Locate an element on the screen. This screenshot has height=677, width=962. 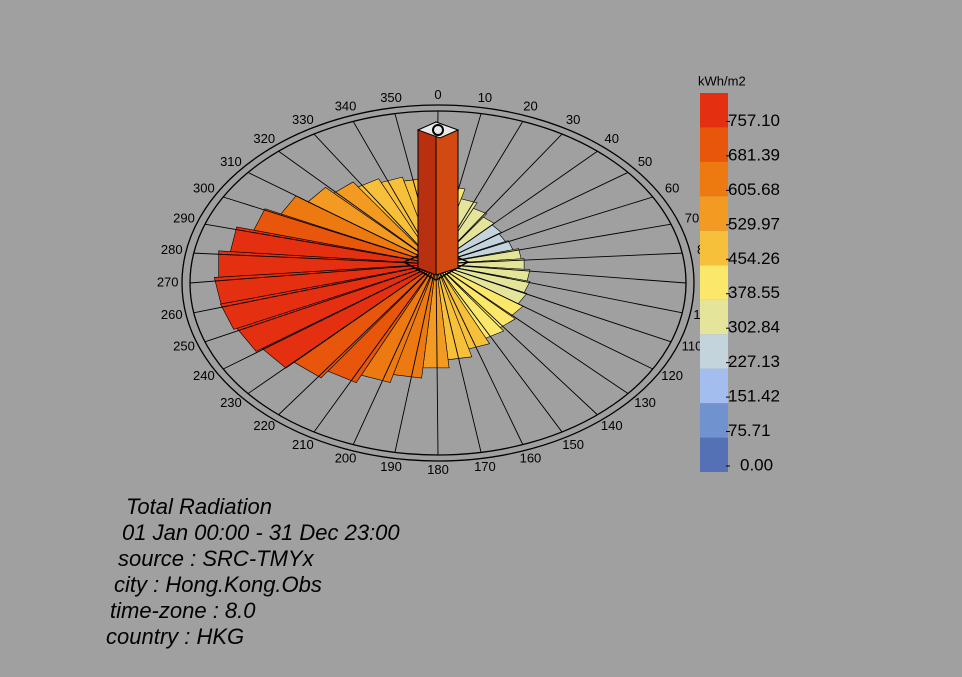
legend-label: 454.26 is located at coordinates (754, 258).